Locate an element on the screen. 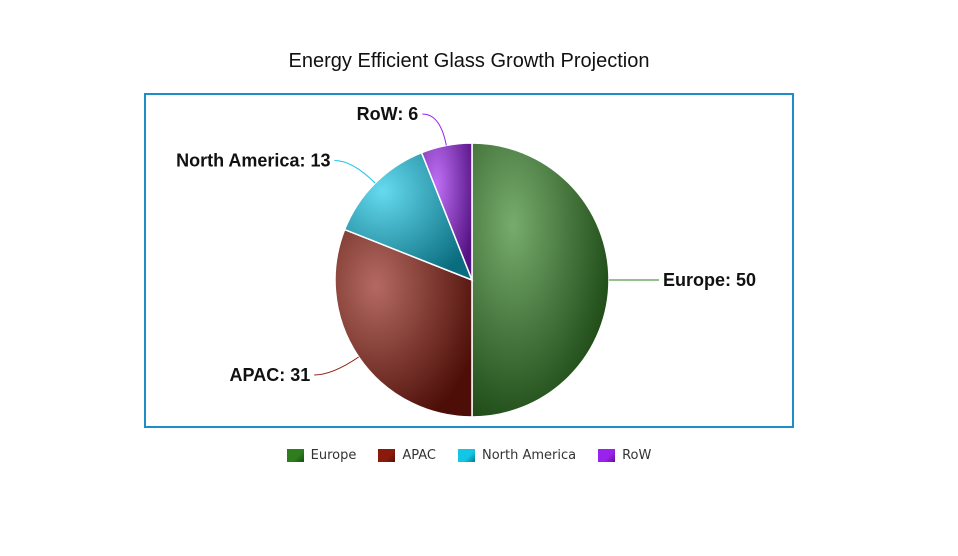 The width and height of the screenshot is (958, 556). legend-item-apac: APAC is located at coordinates (407, 455).